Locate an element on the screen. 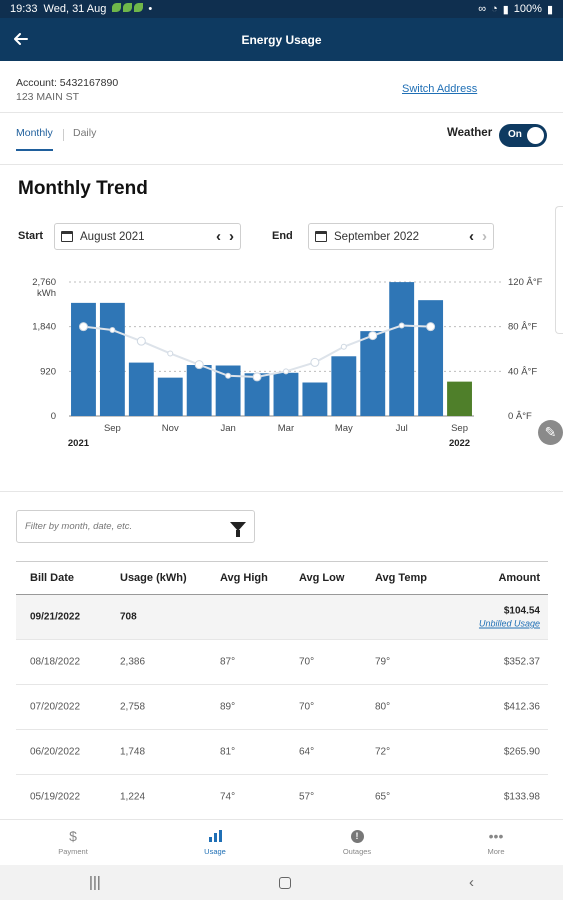  weather-toggle: On is located at coordinates (523, 135).